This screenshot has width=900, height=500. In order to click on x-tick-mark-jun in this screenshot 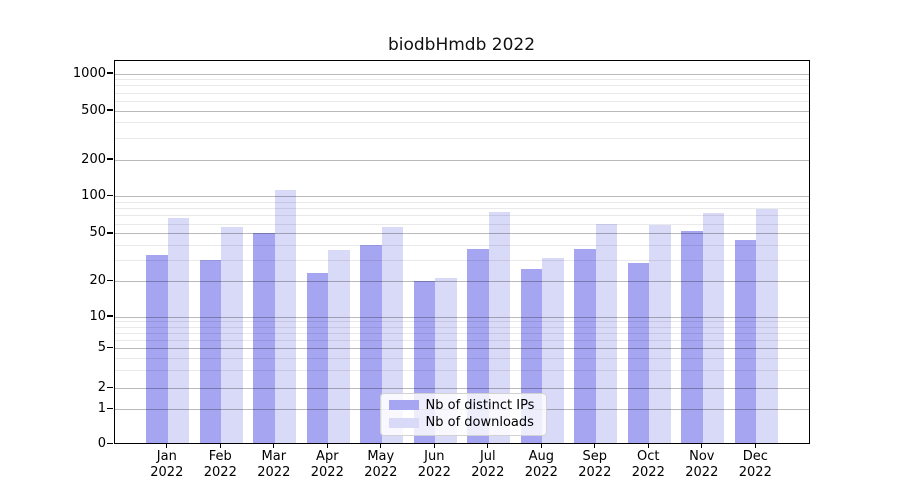, I will do `click(434, 446)`.